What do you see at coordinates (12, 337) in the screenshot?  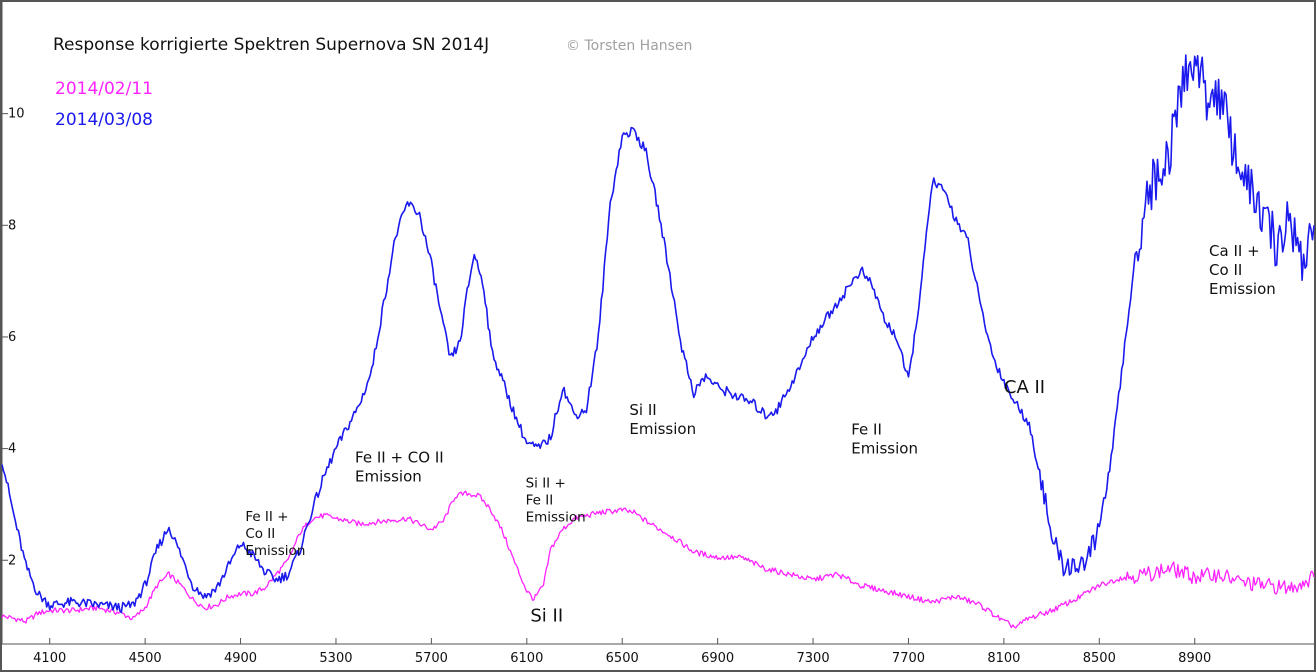 I see `y-tick-label: 6` at bounding box center [12, 337].